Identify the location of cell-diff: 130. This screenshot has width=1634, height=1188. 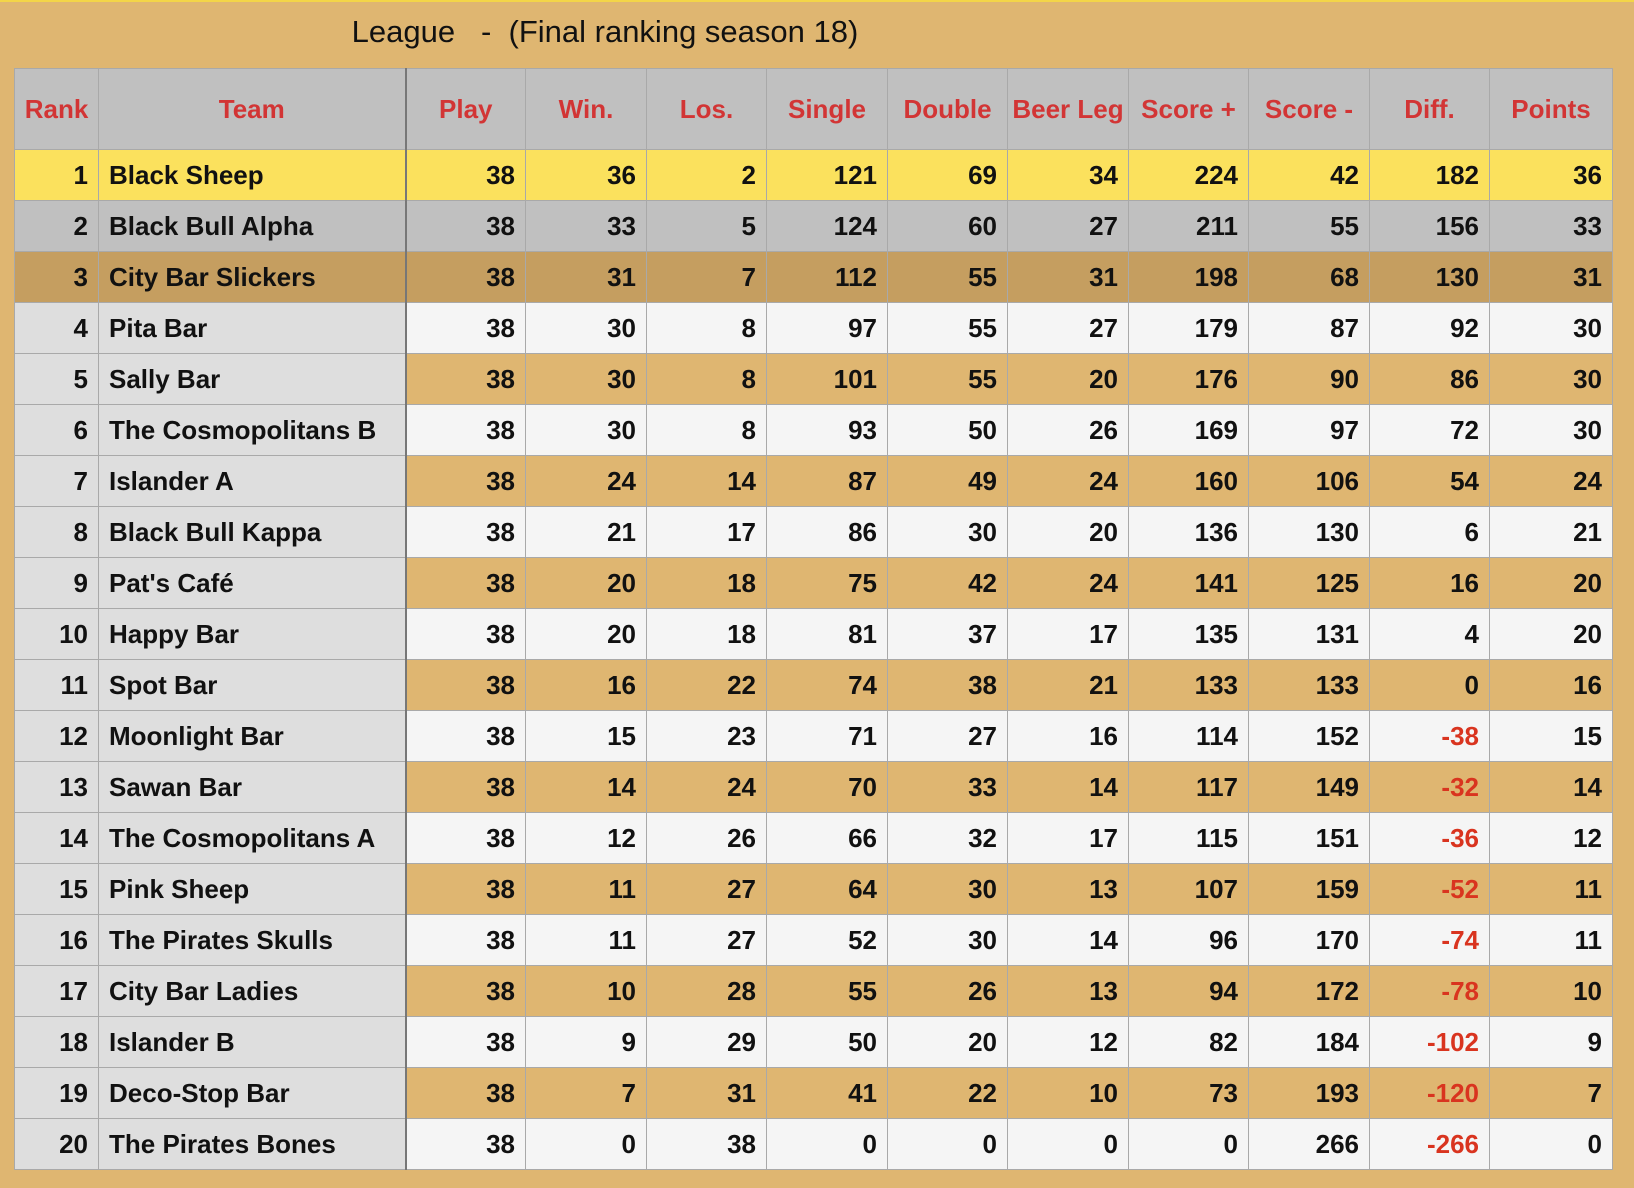
(1429, 277).